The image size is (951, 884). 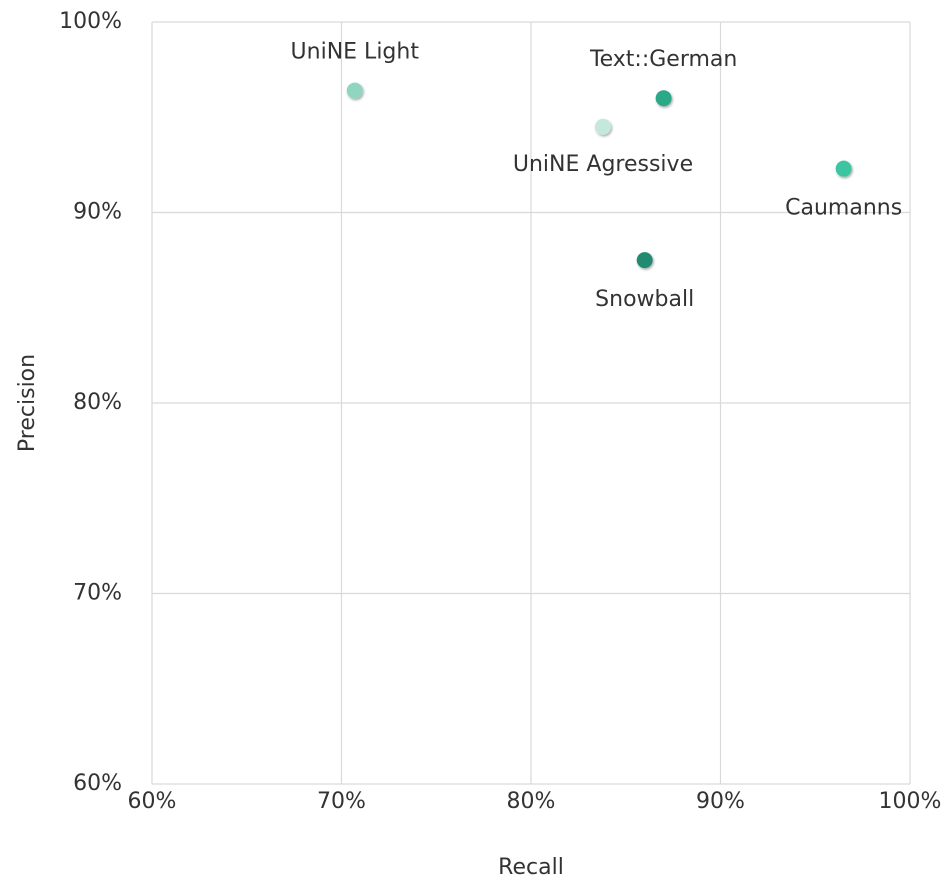 I want to click on x-tick-label: 100%, so click(x=910, y=801).